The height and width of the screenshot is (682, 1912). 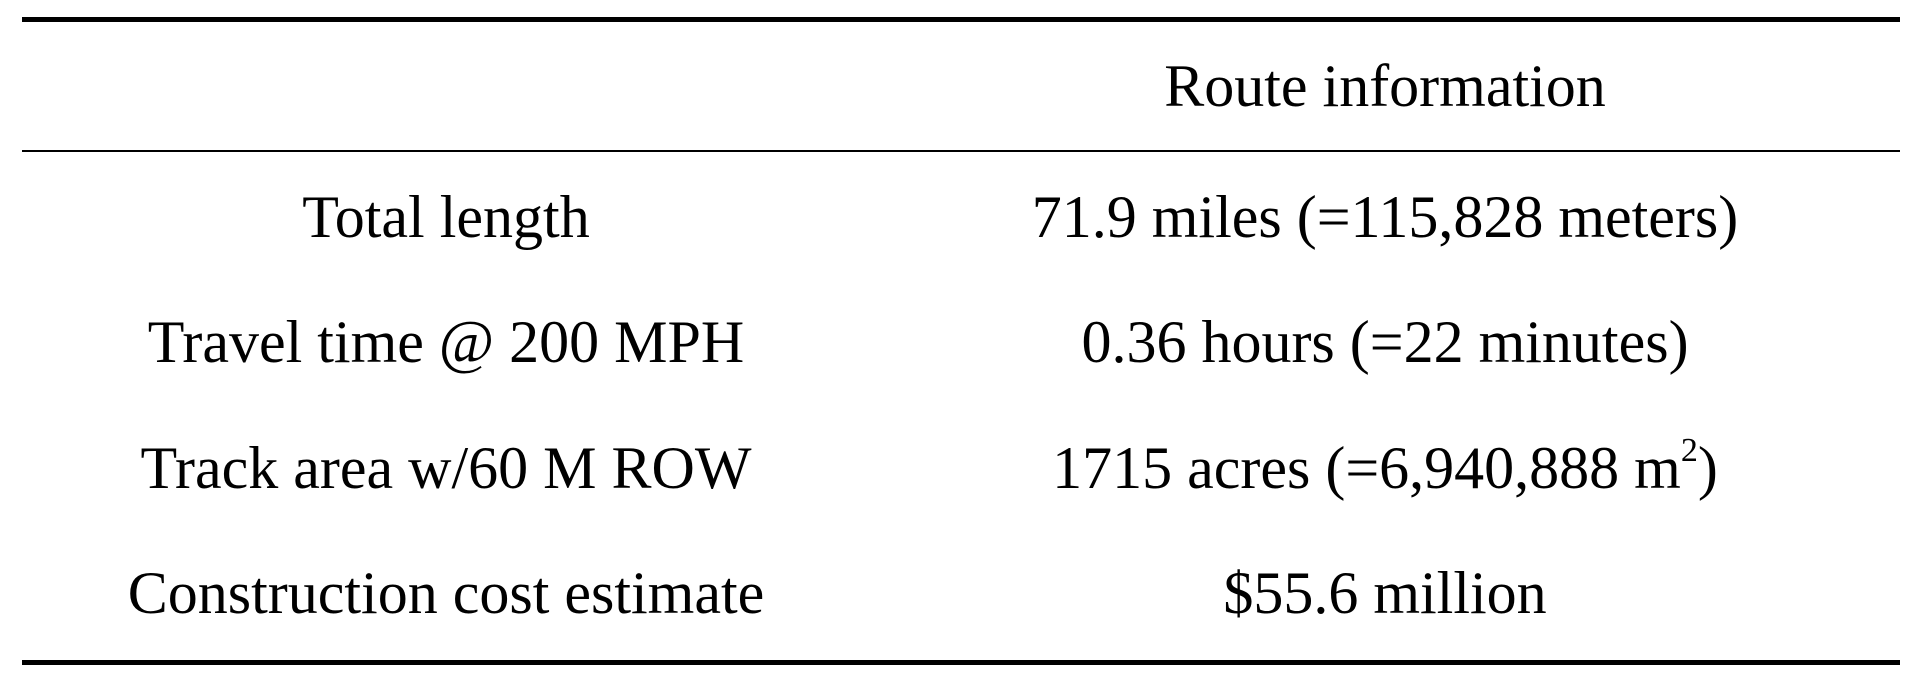 I want to click on row-value-track-area: 1715 acres (=6,940,888 m2), so click(x=1385, y=468).